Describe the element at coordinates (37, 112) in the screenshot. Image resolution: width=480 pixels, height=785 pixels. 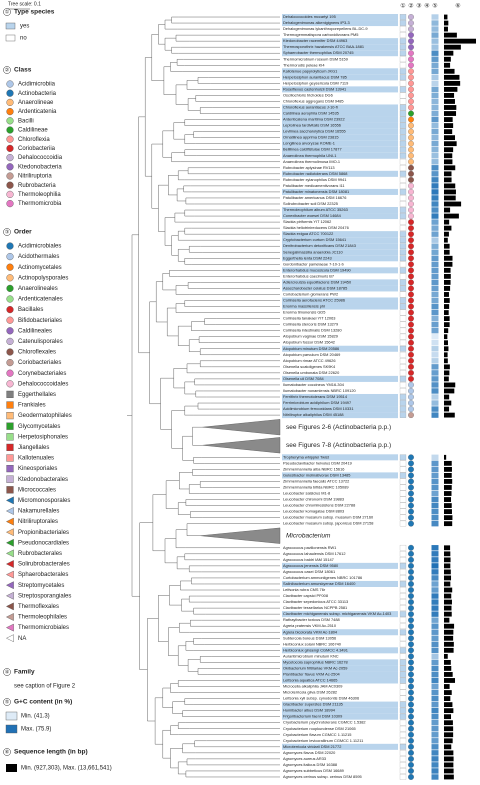
I see `legend-label: Ardenticatenia` at that location.